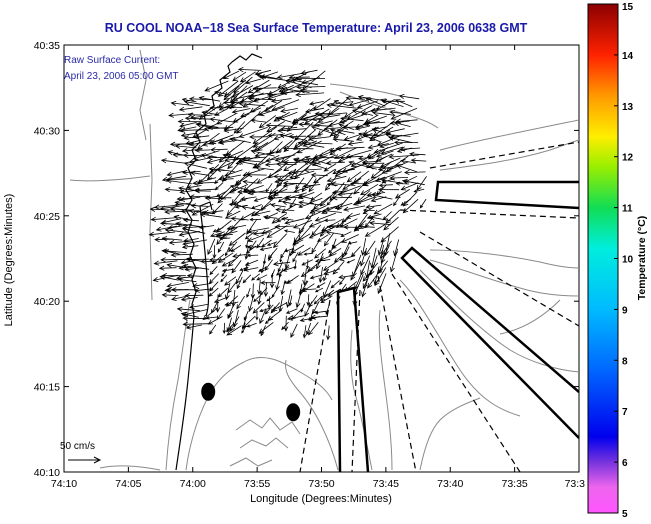 The height and width of the screenshot is (524, 651). I want to click on x-tick-label: 73:55, so click(257, 484).